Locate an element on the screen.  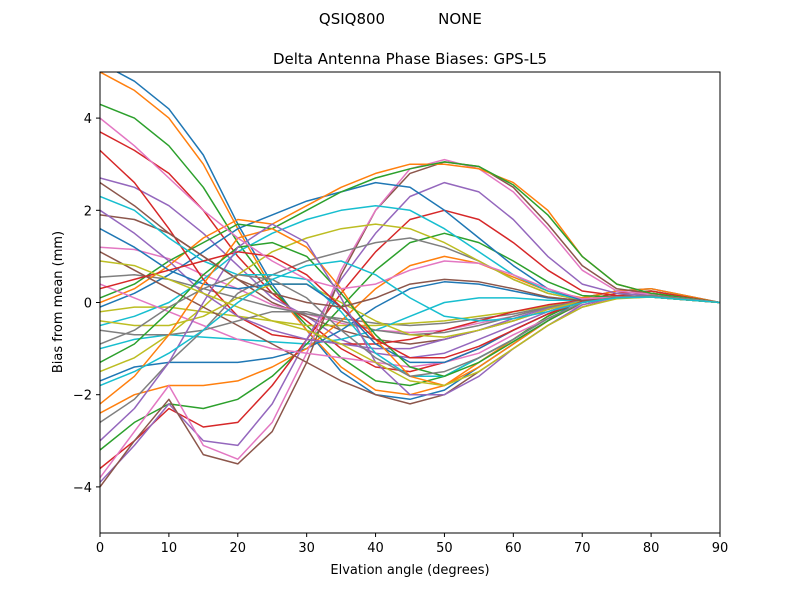
x-tick-label: 90 is located at coordinates (720, 548).